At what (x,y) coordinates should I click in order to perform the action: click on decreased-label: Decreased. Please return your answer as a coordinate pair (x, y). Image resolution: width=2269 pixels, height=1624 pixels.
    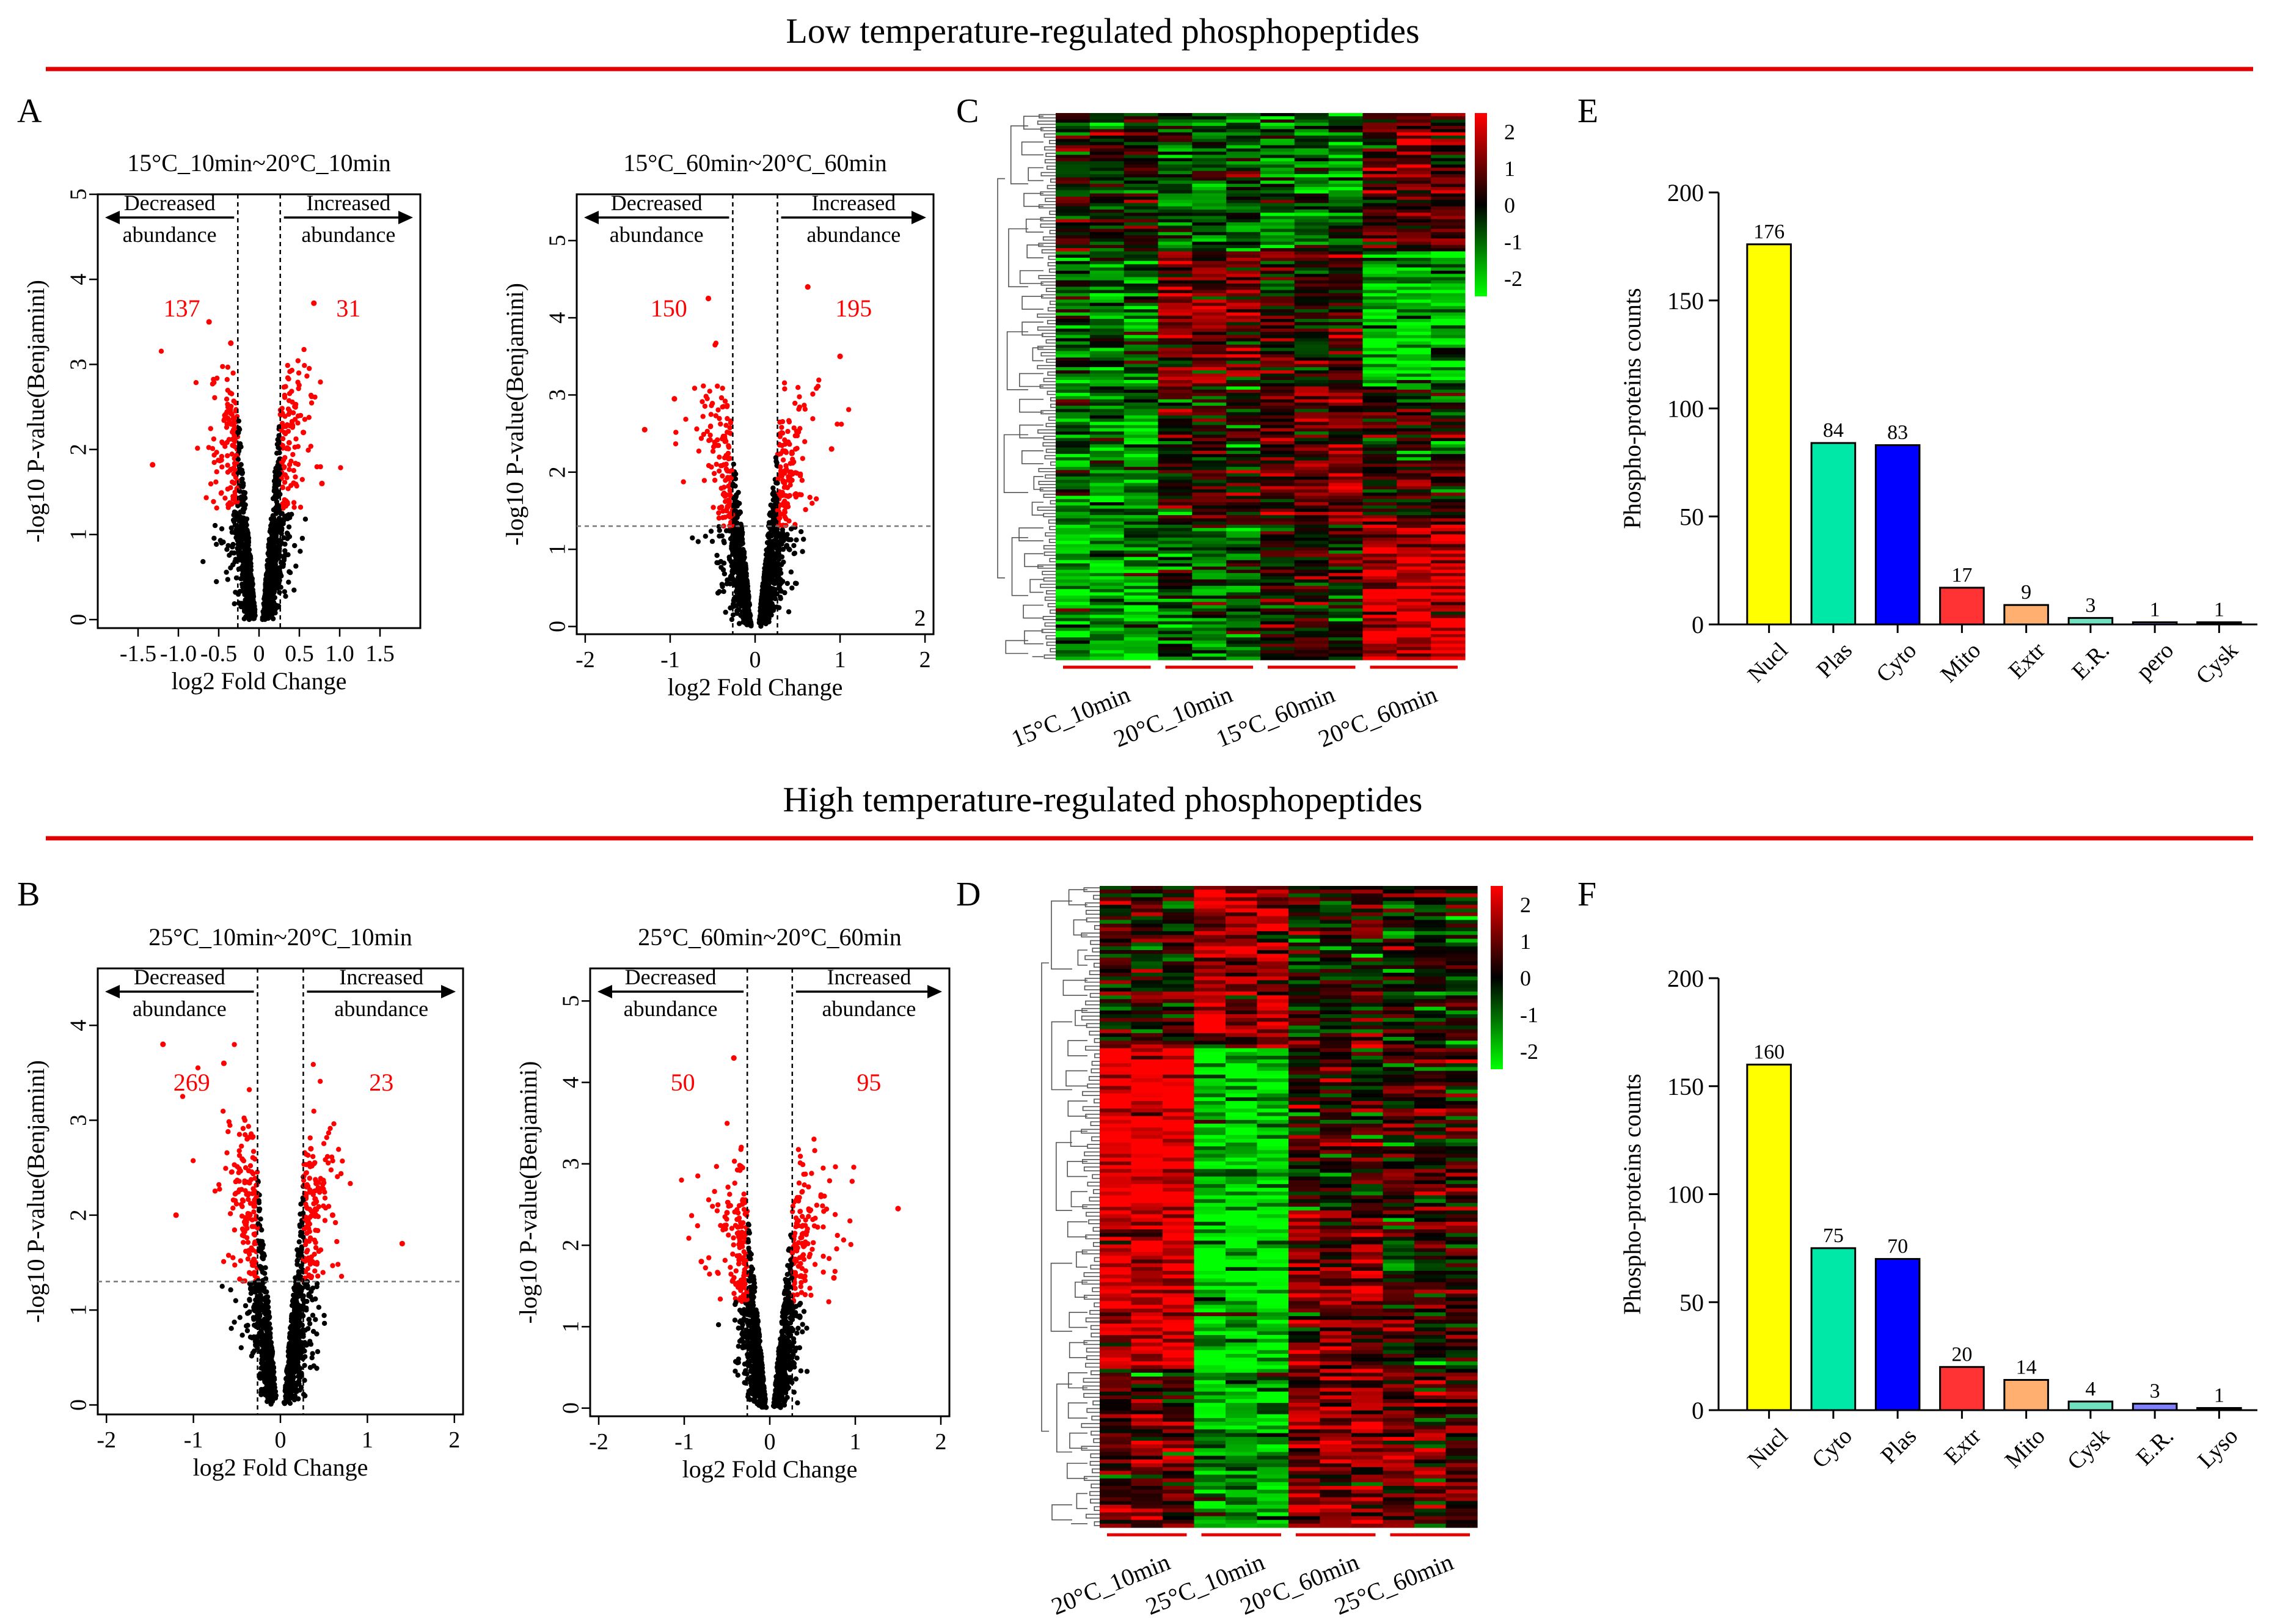
    Looking at the image, I should click on (179, 977).